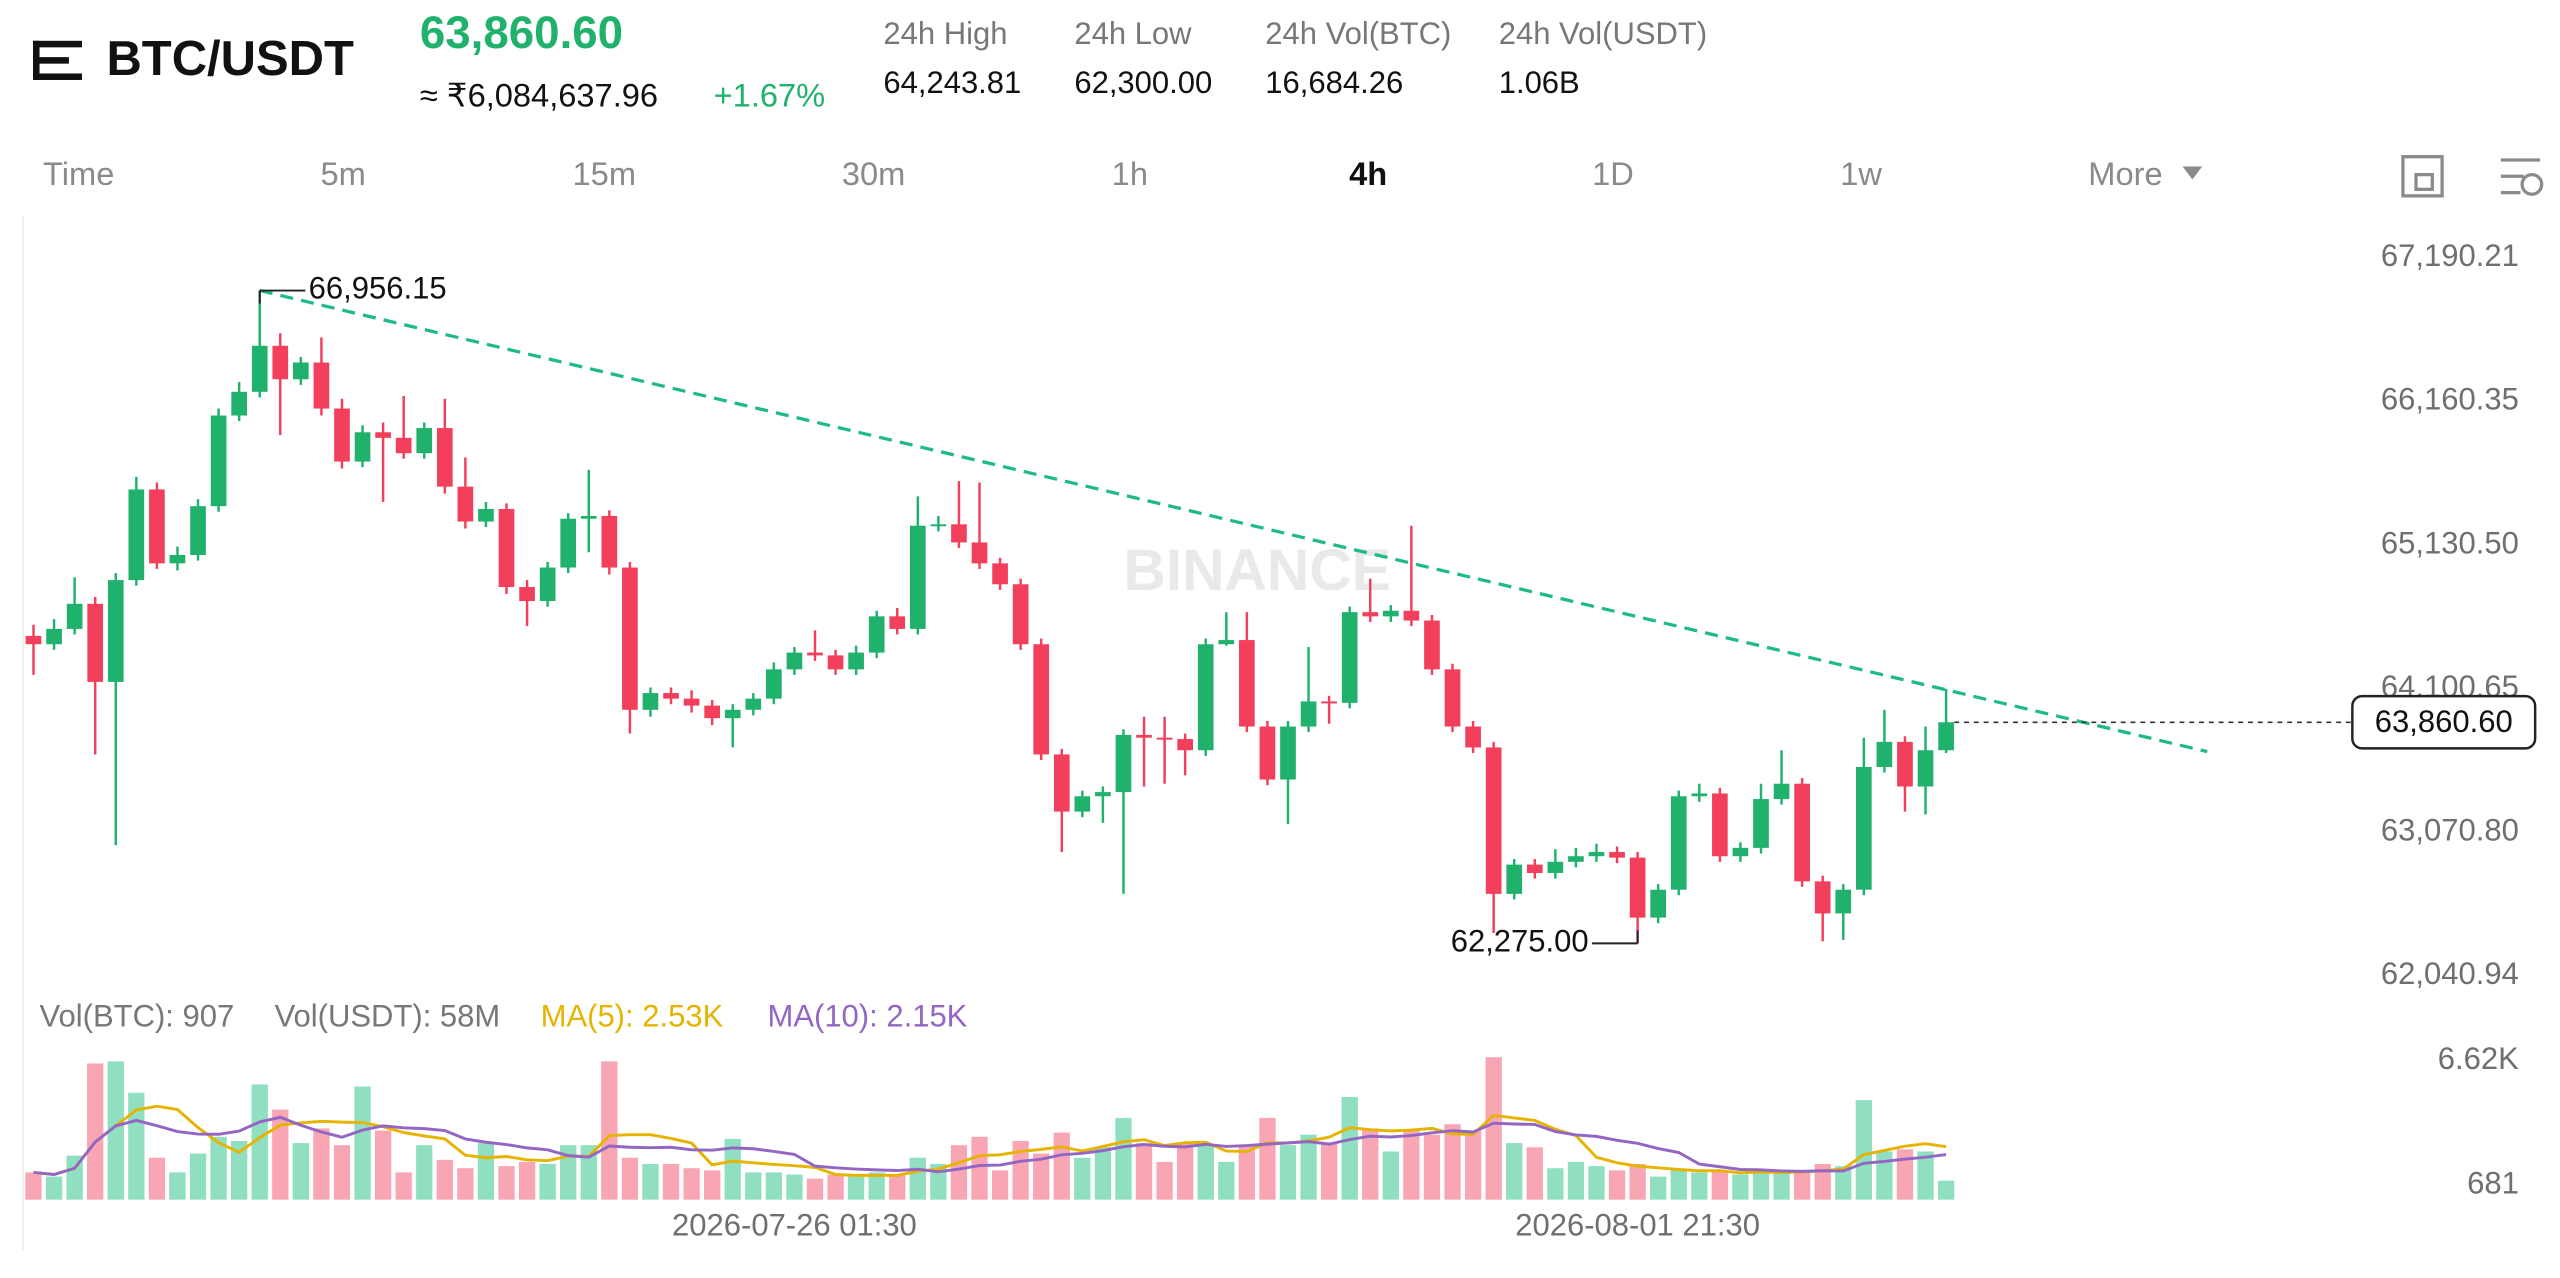 The width and height of the screenshot is (2560, 1278). I want to click on icon-inner, so click(2424, 182).